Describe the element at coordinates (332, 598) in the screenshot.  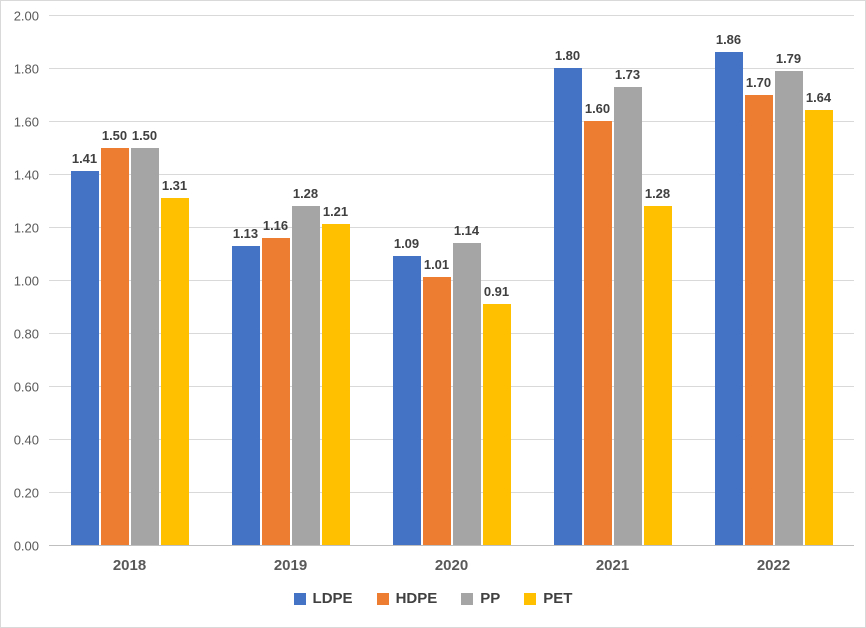
I see `legend-label: LDPE` at that location.